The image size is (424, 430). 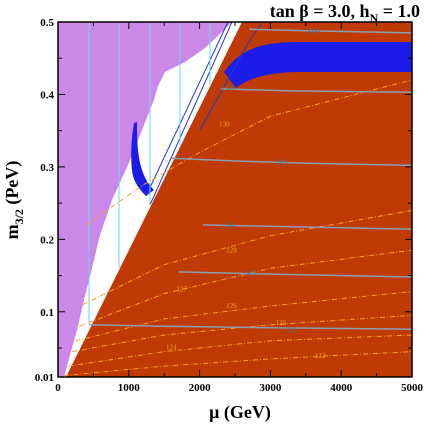 I want to click on higgs-contour-label-125: 125, so click(x=281, y=323).